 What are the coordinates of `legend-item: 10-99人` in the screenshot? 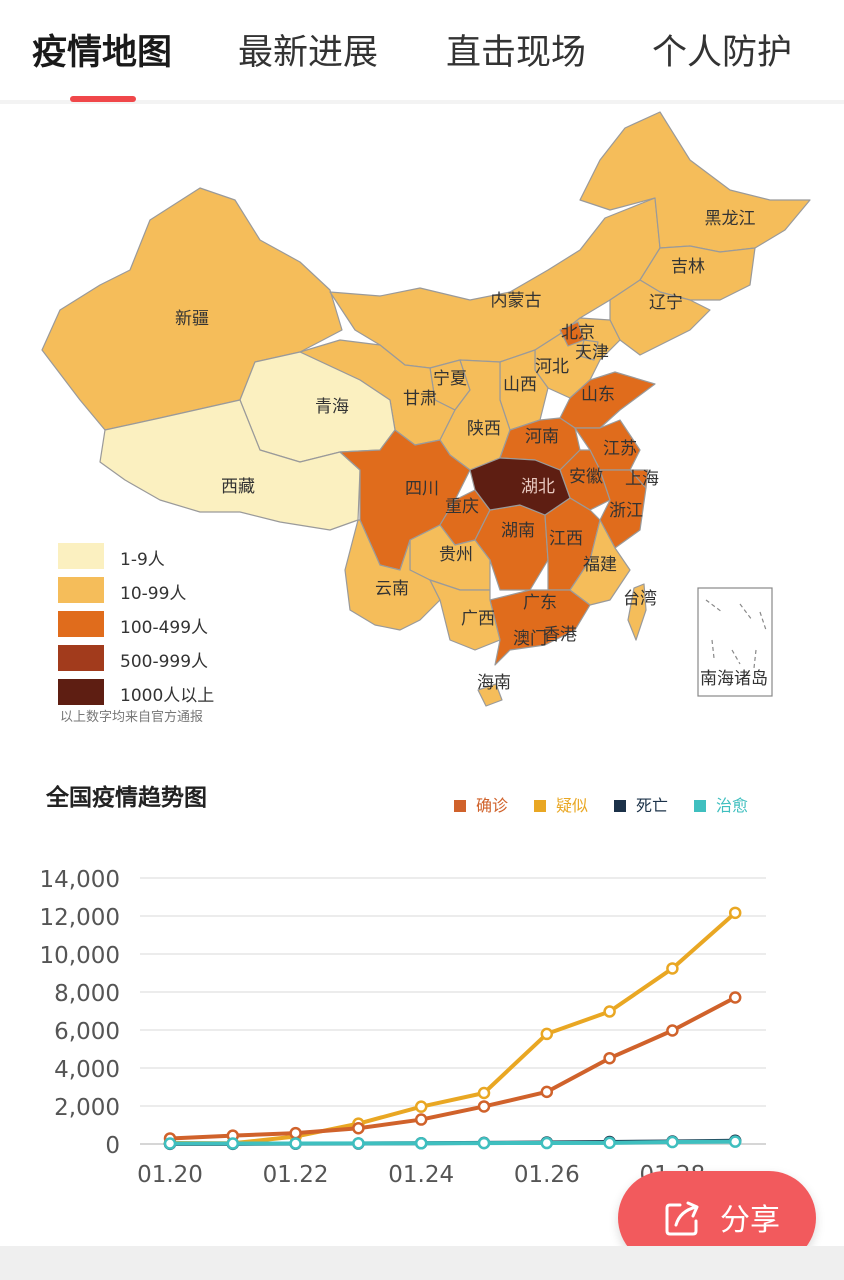 It's located at (168, 590).